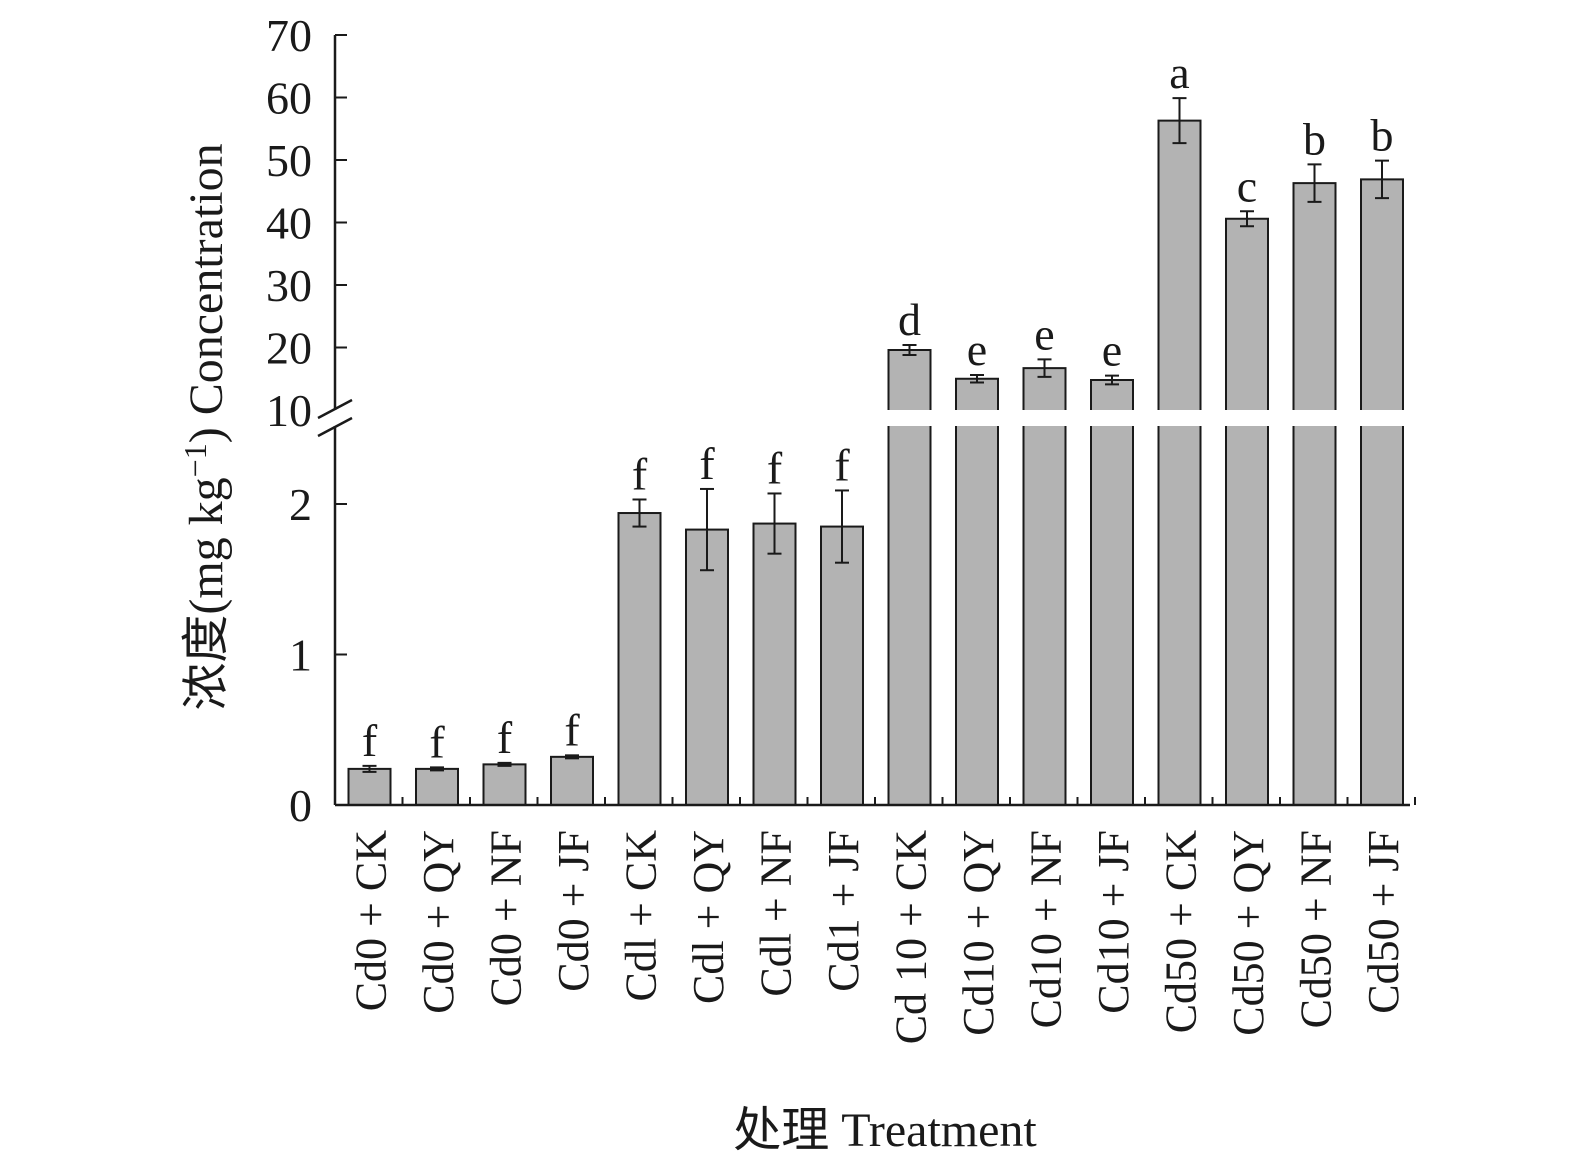 The image size is (1575, 1173). Describe the element at coordinates (1181, 932) in the screenshot. I see `x-tick-label-13: Cd50 + CK` at that location.